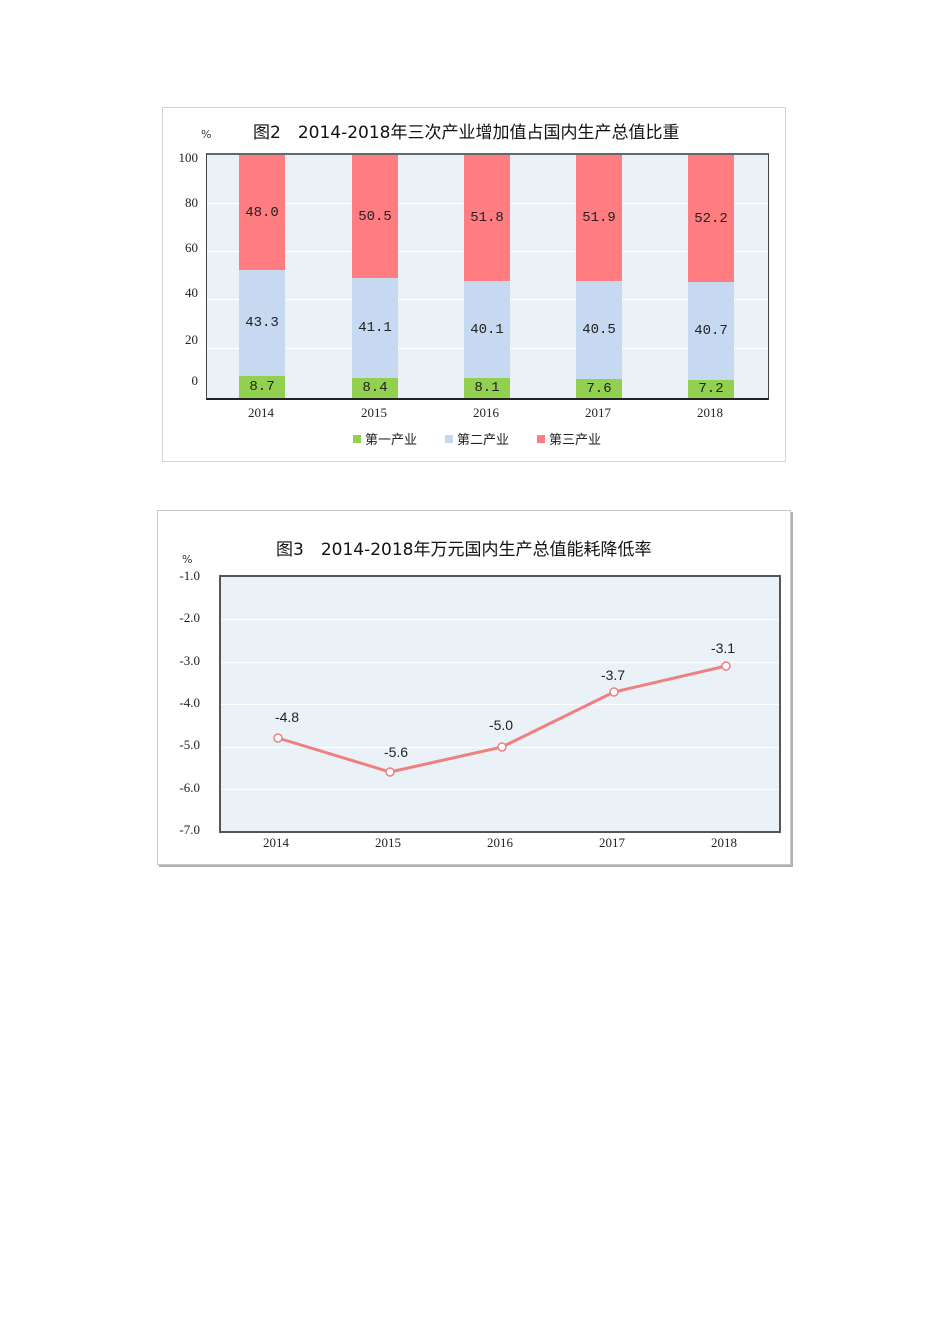 The height and width of the screenshot is (1344, 950). Describe the element at coordinates (711, 218) in the screenshot. I see `bar-segment-tertiary: 52.2` at that location.